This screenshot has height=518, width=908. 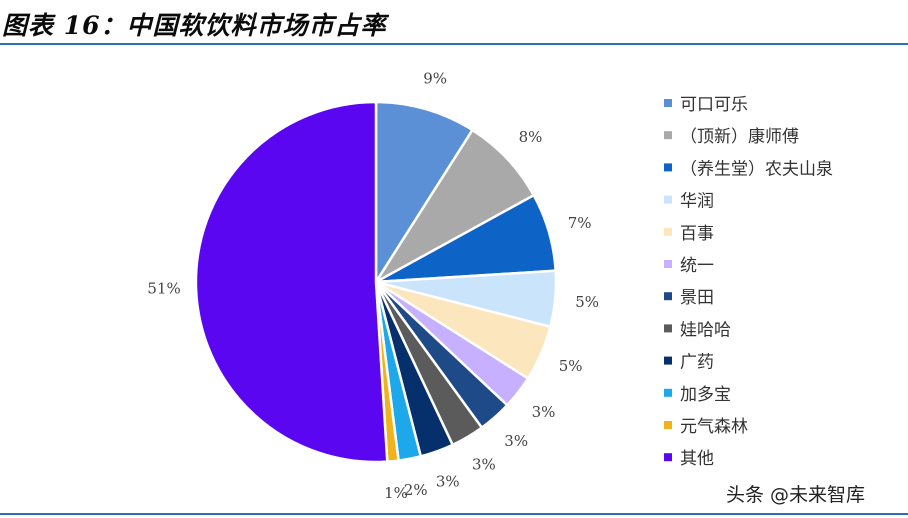 What do you see at coordinates (756, 169) in the screenshot?
I see `legend-label: （养生堂）农夫山泉` at bounding box center [756, 169].